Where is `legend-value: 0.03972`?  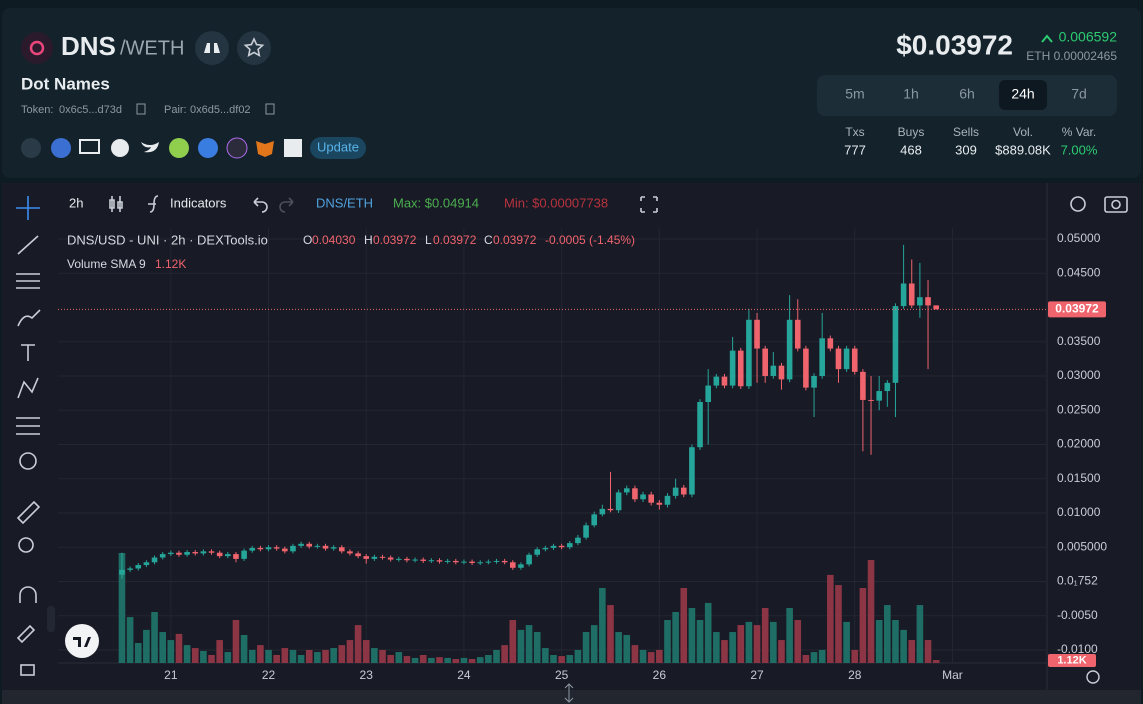 legend-value: 0.03972 is located at coordinates (455, 240).